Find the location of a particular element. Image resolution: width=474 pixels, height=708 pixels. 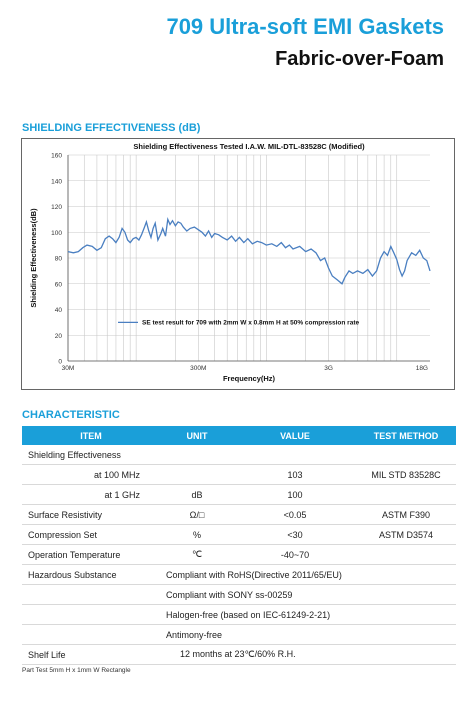

y-tick-label: 60 is located at coordinates (59, 284).